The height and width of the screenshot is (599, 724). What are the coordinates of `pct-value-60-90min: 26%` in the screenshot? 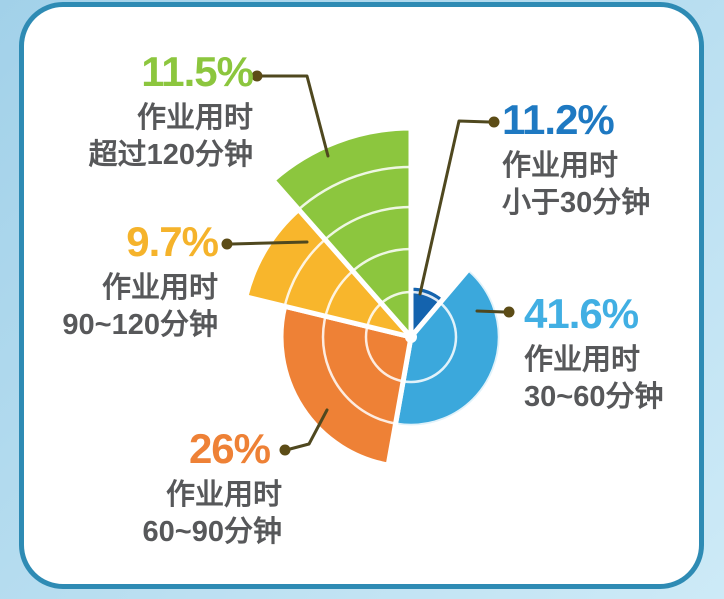 It's located at (229, 448).